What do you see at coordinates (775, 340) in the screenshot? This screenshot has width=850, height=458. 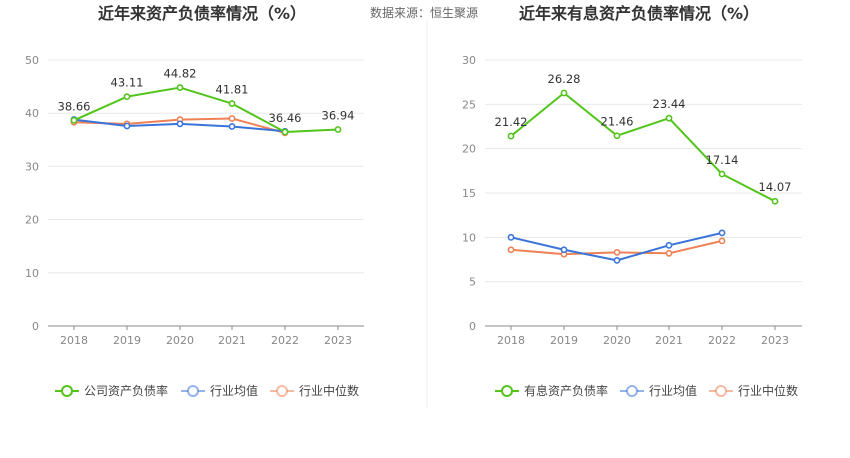 I see `right-x-tick-label: 2023` at bounding box center [775, 340].